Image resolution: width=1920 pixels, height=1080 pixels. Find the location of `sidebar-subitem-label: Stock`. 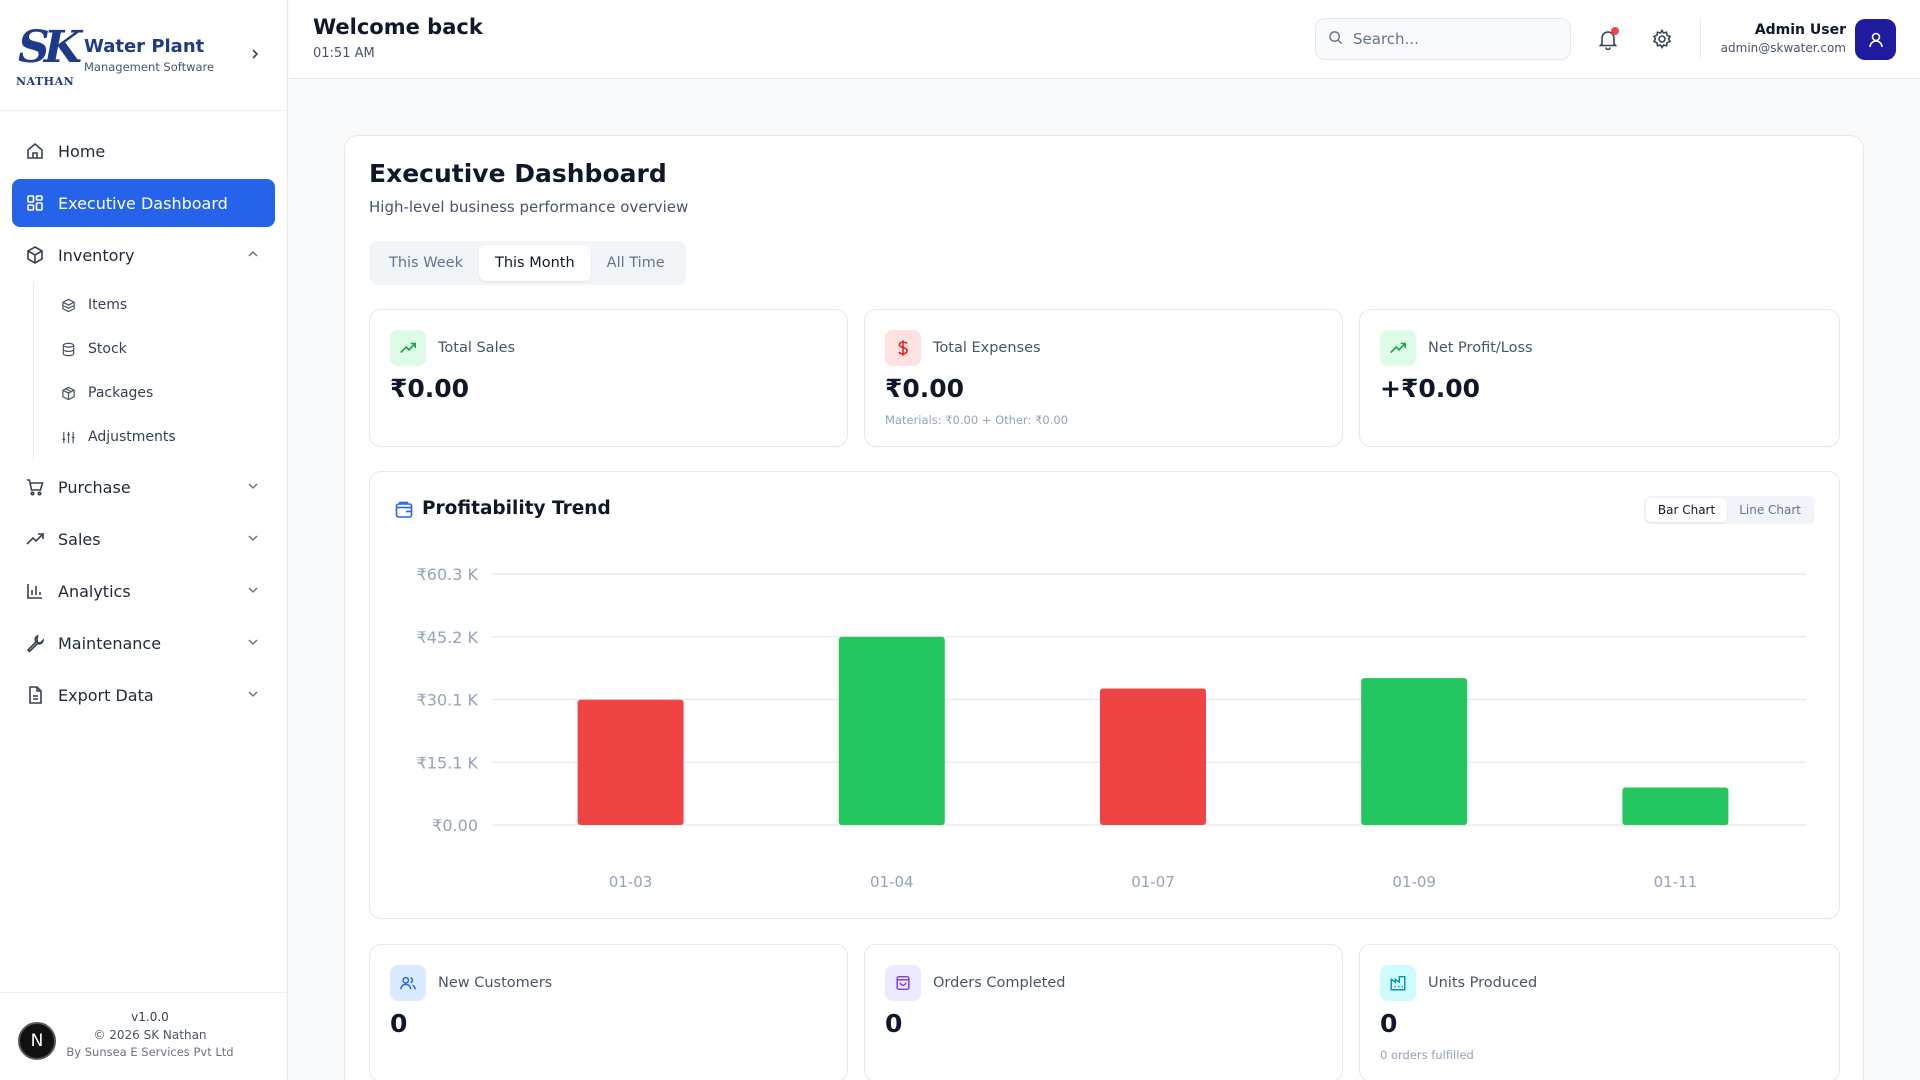

sidebar-subitem-label: Stock is located at coordinates (107, 349).